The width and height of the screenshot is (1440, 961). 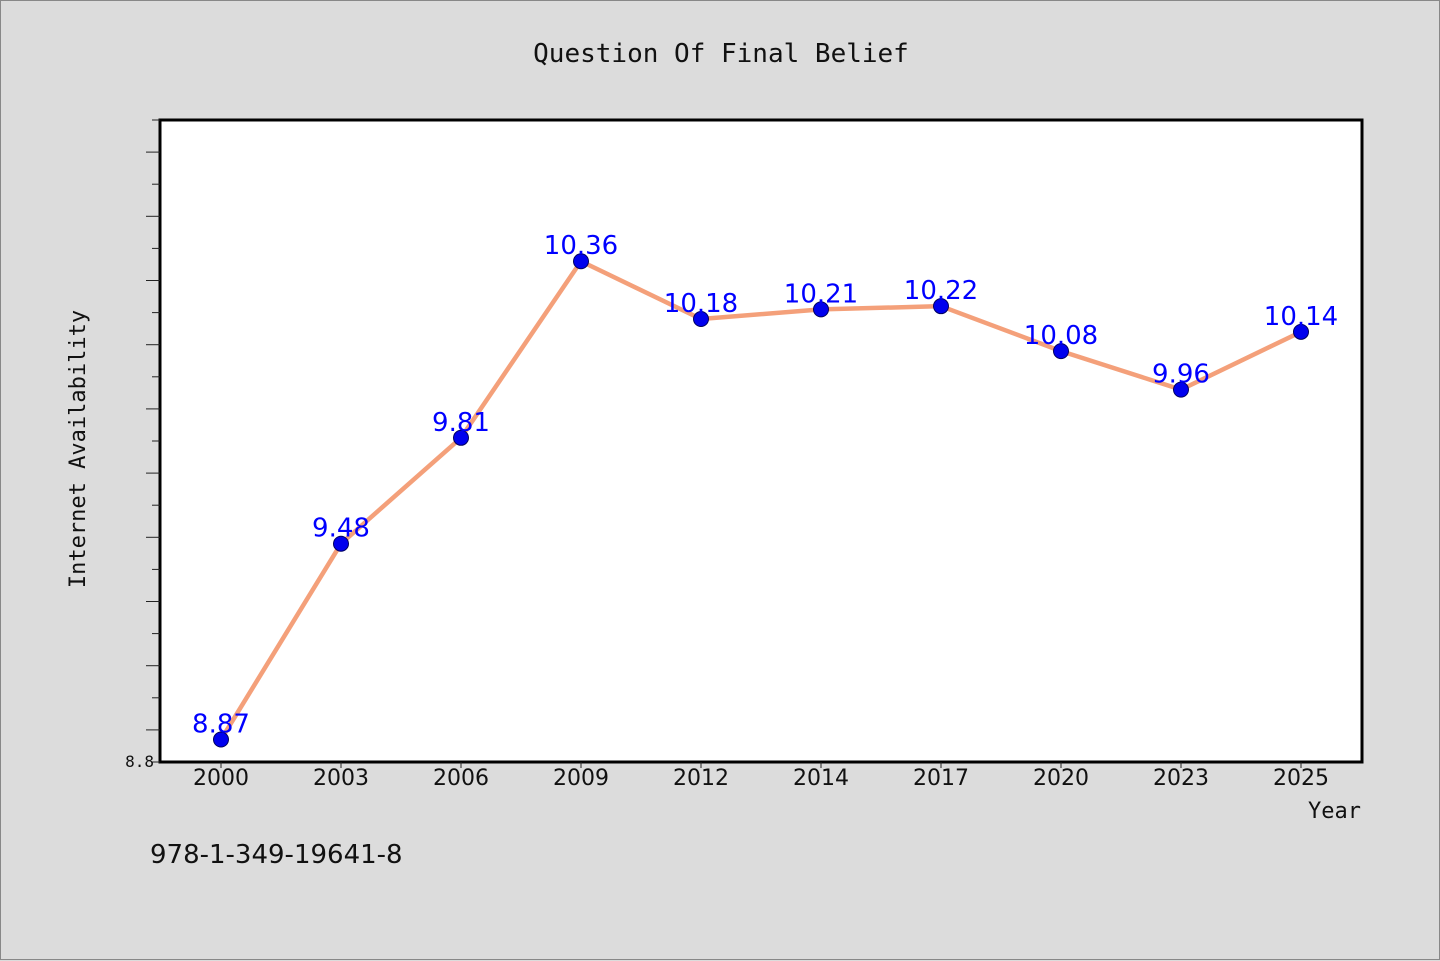 I want to click on data-label: 8.87, so click(x=221, y=725).